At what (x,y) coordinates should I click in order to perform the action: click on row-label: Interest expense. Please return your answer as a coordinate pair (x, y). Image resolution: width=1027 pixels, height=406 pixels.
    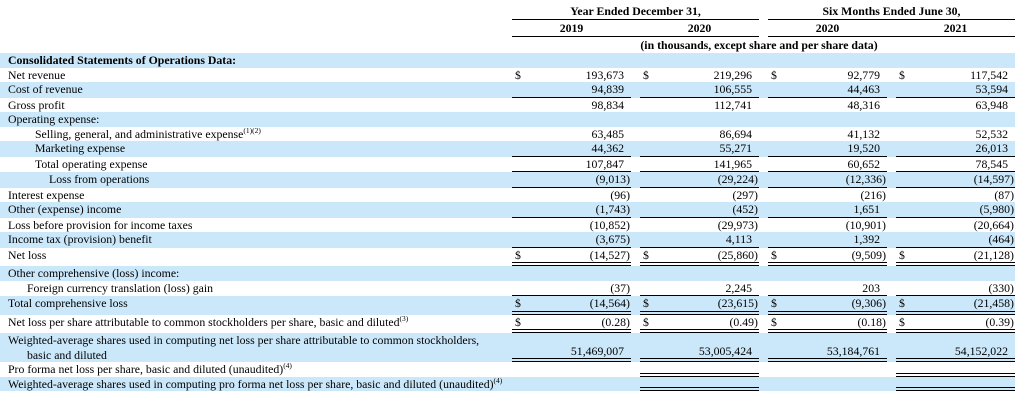
    Looking at the image, I should click on (46, 194).